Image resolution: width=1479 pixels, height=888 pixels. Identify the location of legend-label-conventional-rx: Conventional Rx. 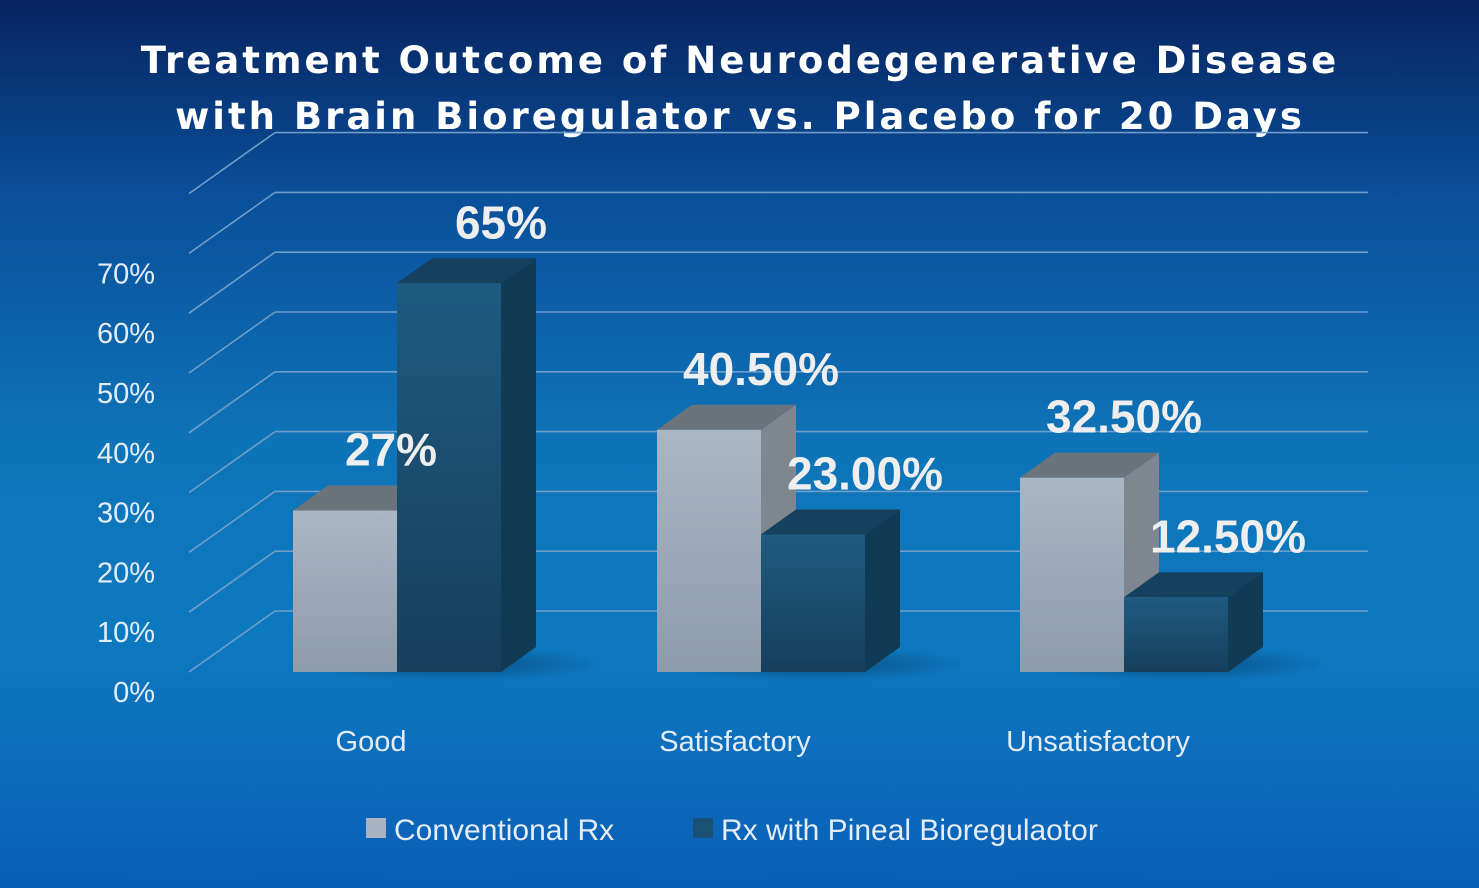
(504, 830).